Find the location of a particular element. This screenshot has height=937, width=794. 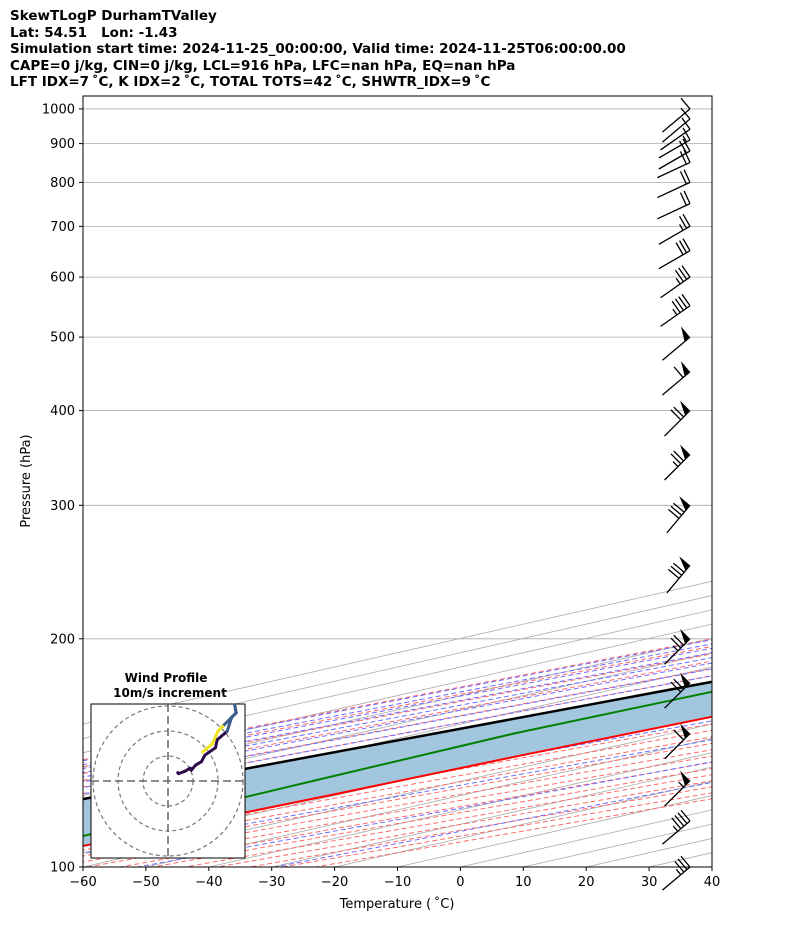

x-axis-label: Temperature ( ˚C) is located at coordinates (397, 904).